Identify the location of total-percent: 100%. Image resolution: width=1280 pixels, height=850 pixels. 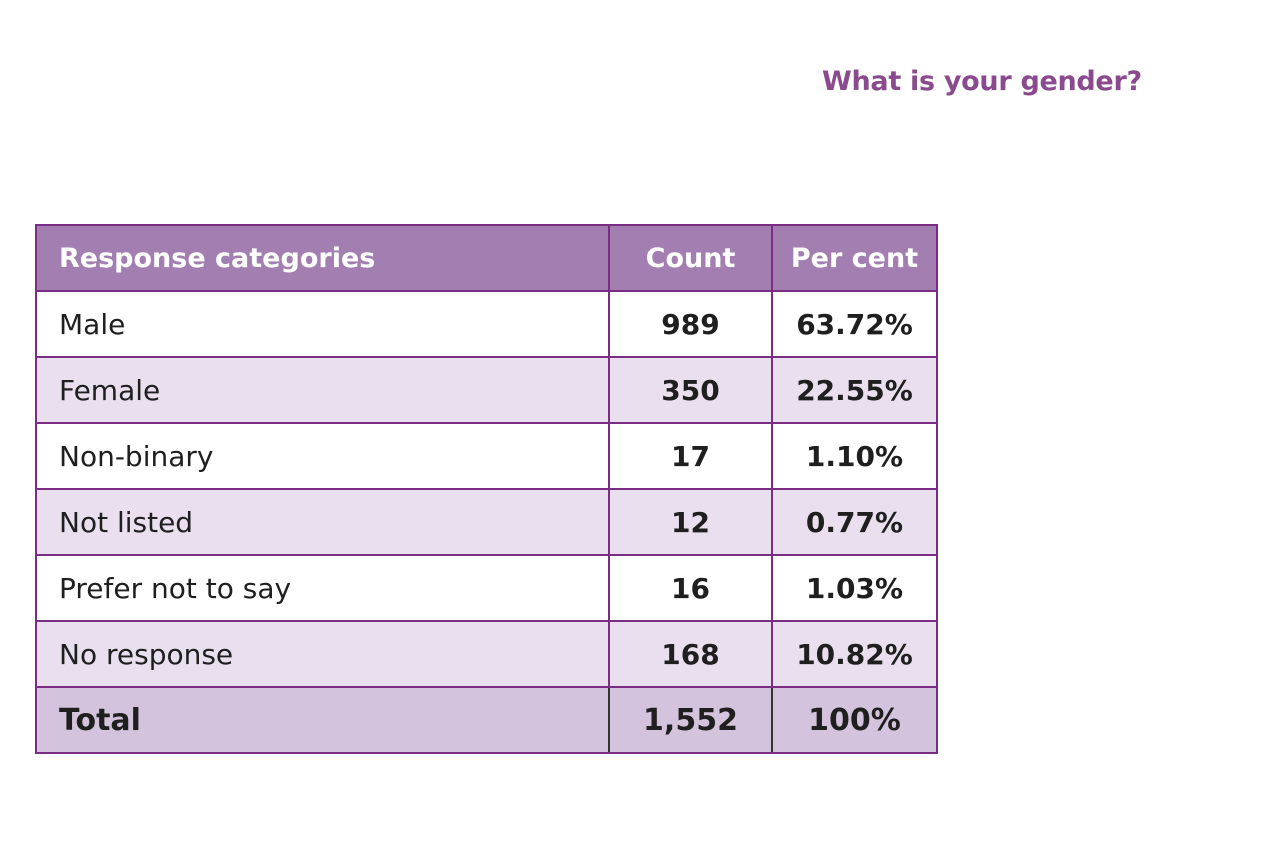
(854, 720).